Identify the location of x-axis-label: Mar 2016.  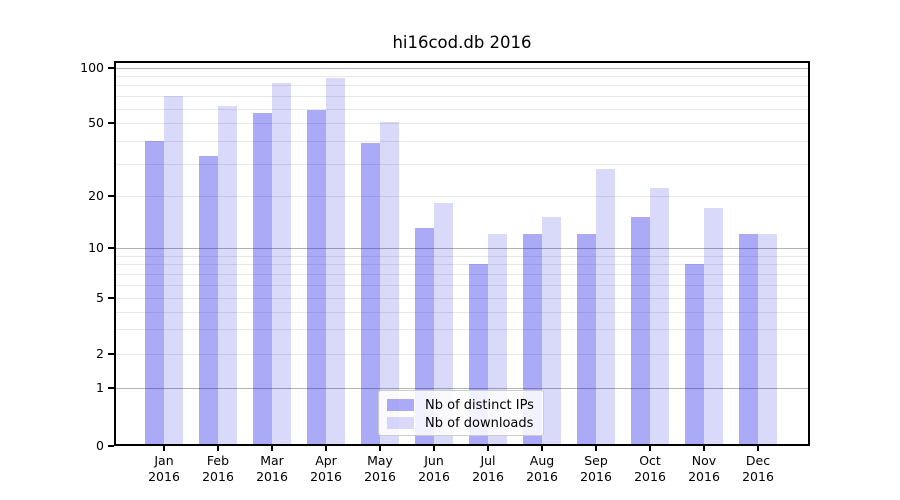
(272, 468).